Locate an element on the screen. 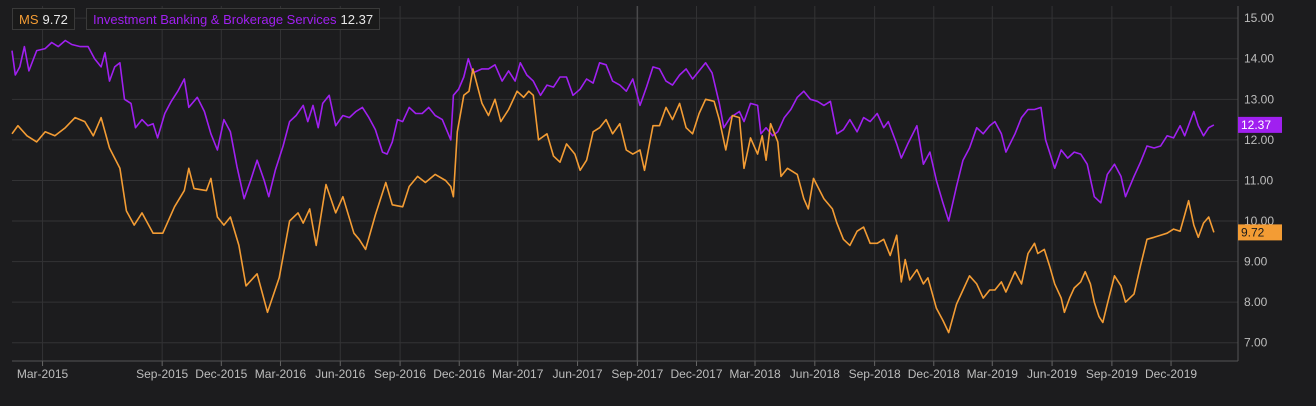 This screenshot has width=1316, height=406. x-tick-label: Dec-2017 is located at coordinates (696, 374).